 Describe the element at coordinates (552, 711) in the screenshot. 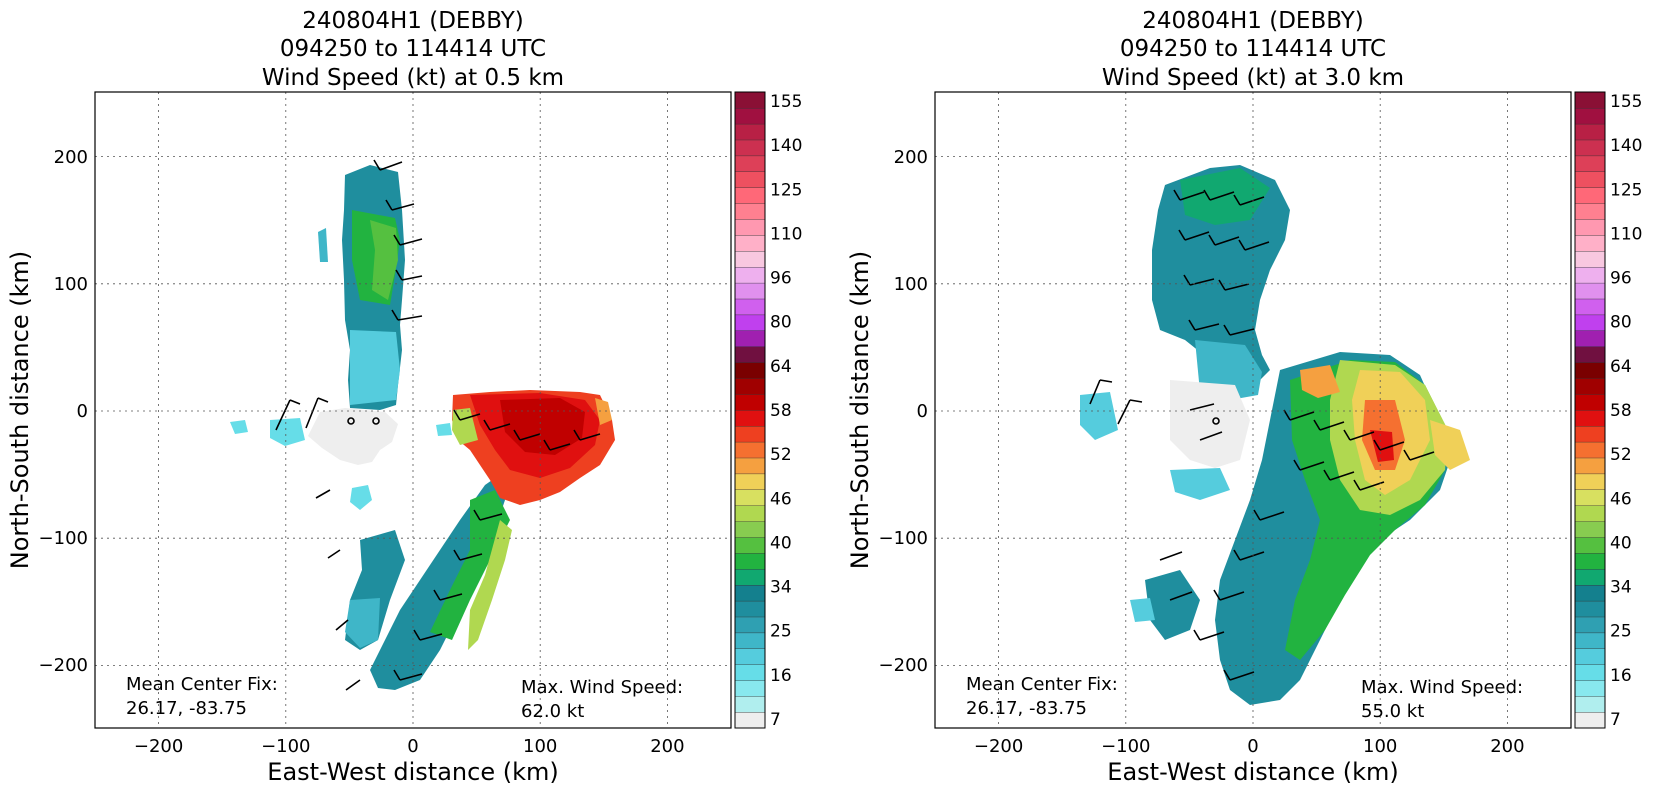

I see `max-wind-value: 62.0 kt` at that location.